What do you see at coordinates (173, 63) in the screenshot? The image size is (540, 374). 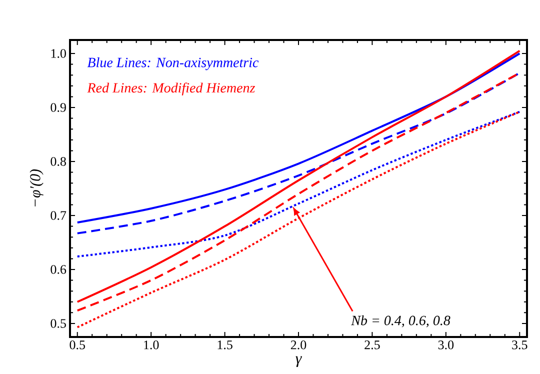 I see `annotation: Blue Lines: Non-axisymmetric` at bounding box center [173, 63].